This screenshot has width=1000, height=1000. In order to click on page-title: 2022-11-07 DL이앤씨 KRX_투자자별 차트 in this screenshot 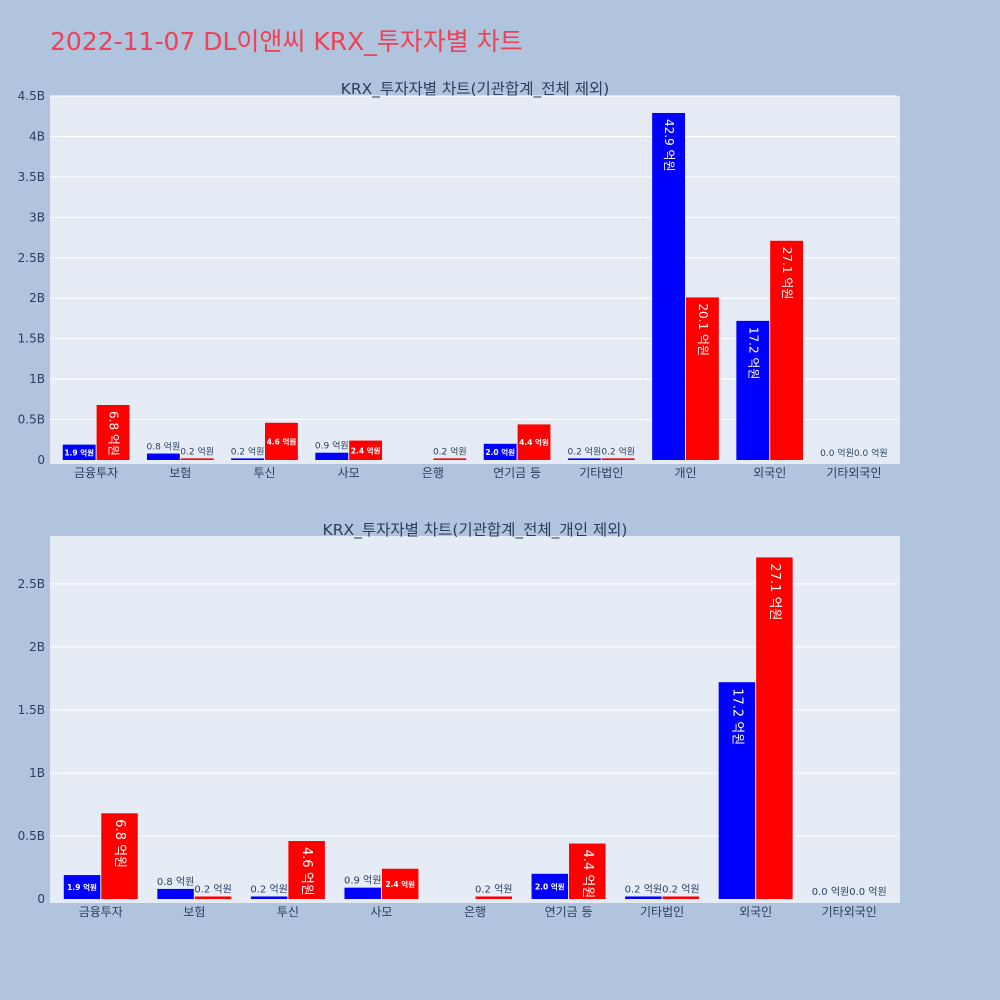, I will do `click(286, 41)`.